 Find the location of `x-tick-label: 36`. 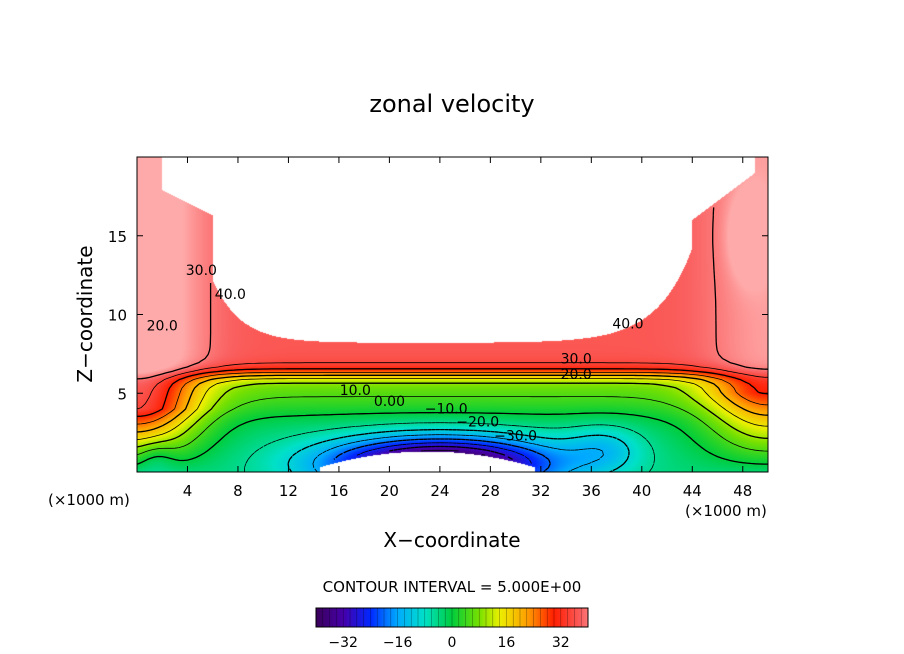

x-tick-label: 36 is located at coordinates (591, 491).